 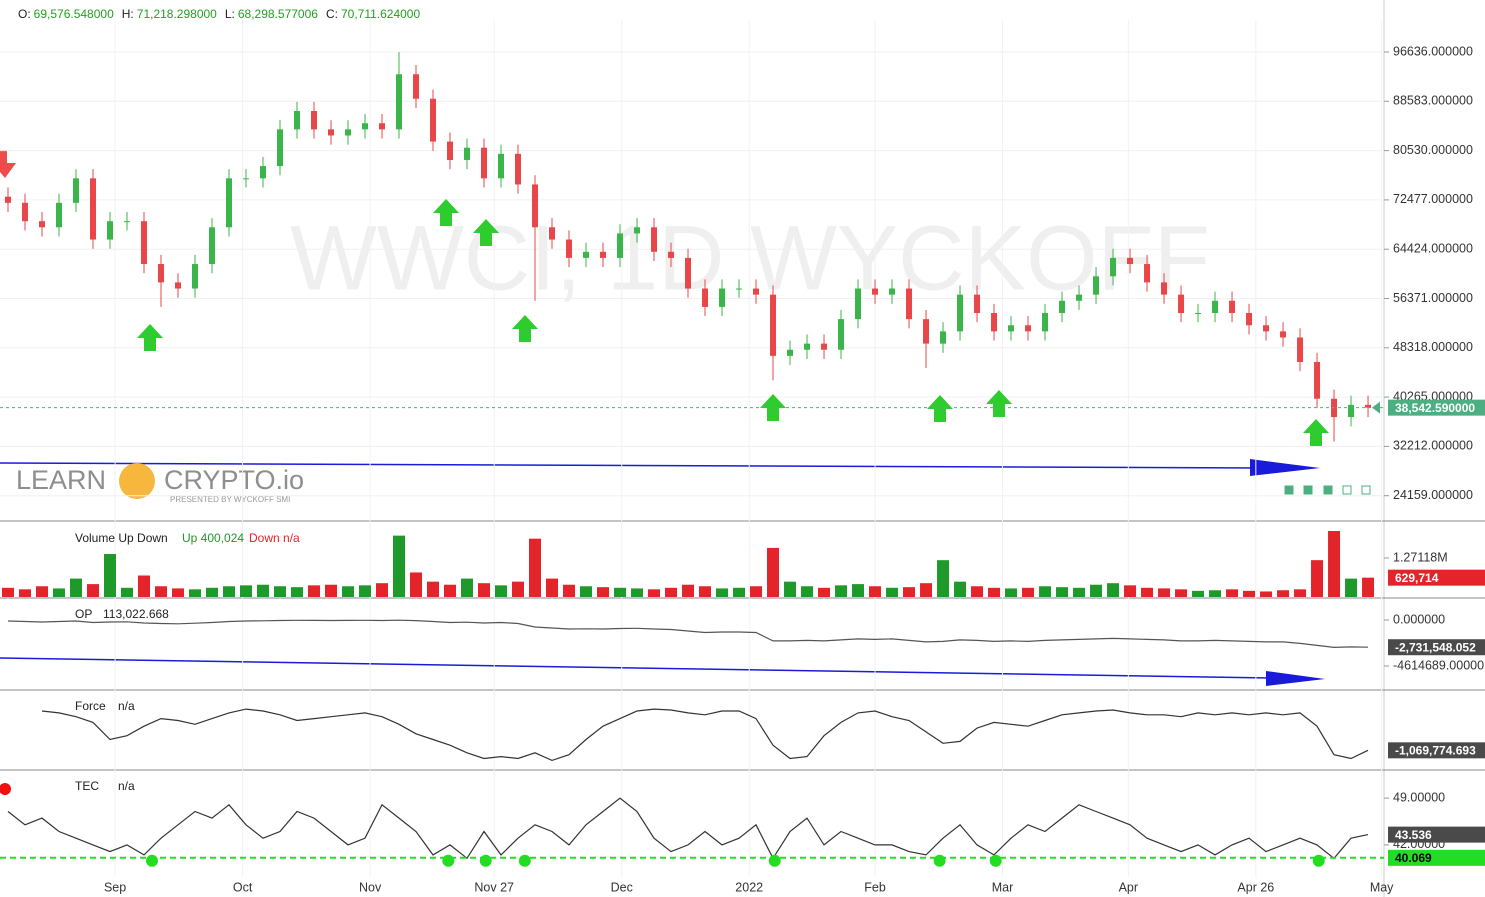 What do you see at coordinates (1433, 101) in the screenshot?
I see `y-tick-label: 88583.000000` at bounding box center [1433, 101].